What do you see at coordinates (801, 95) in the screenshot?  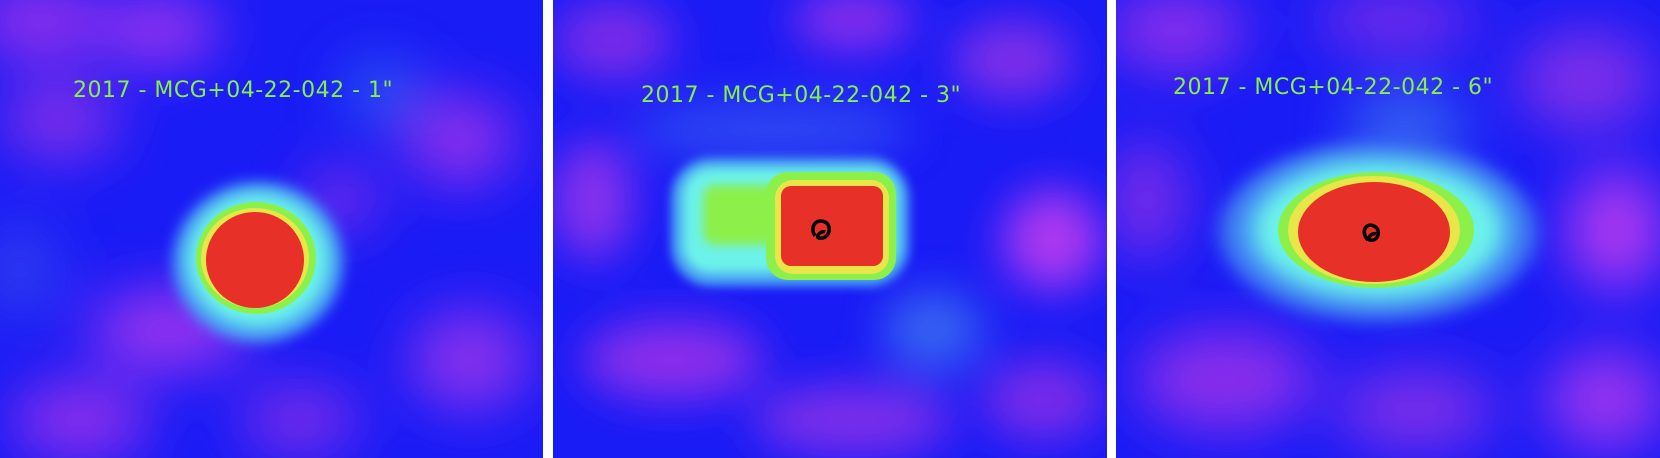 I see `panel-label: 2017 - MCG+04-22-042 - 3"` at bounding box center [801, 95].